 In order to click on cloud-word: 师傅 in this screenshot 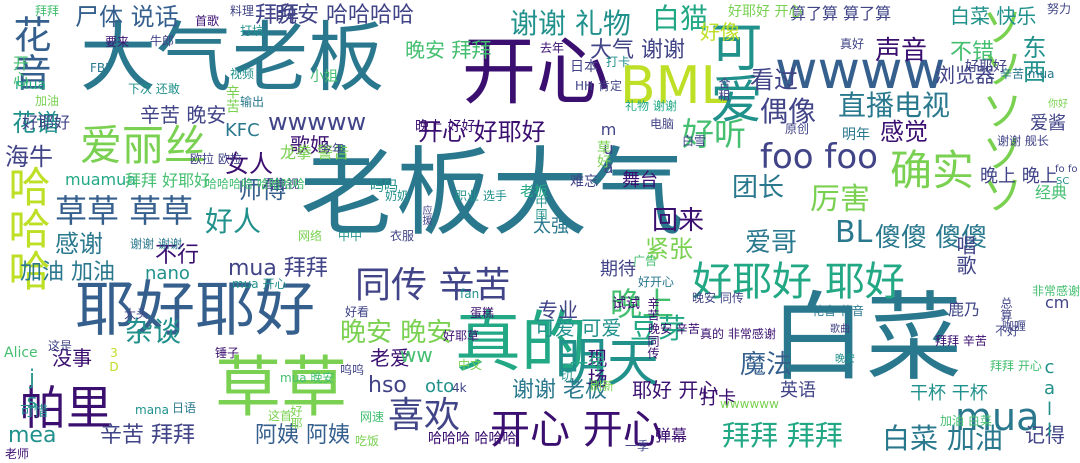, I will do `click(262, 190)`.